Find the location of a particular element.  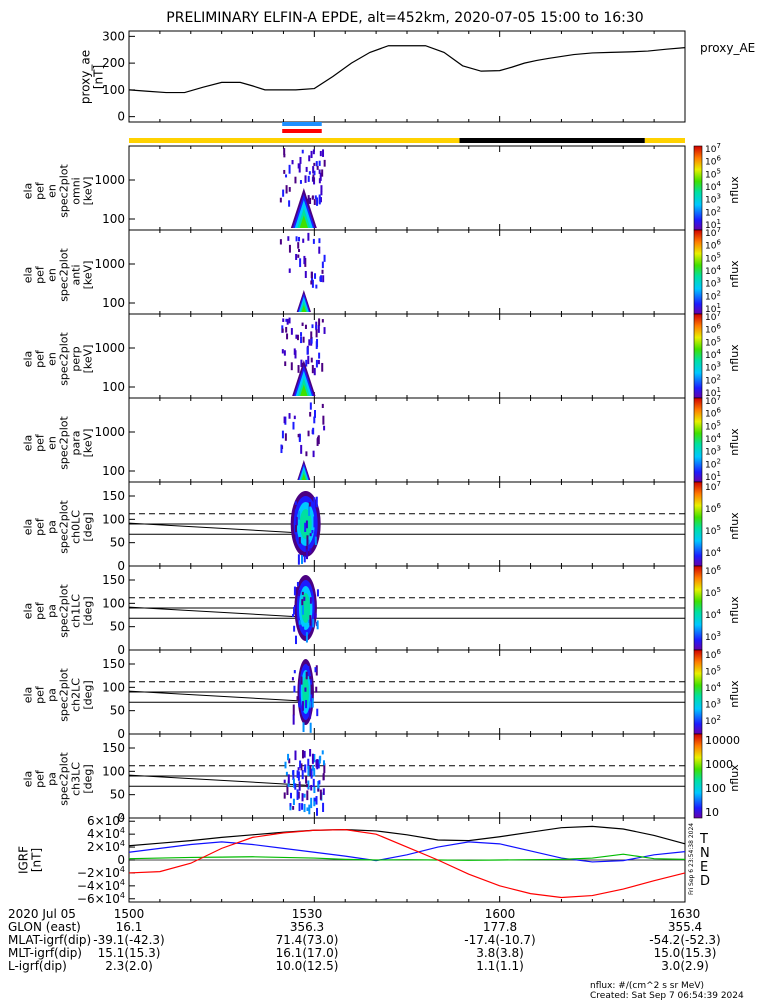

y-axis-label-line: para is located at coordinates (76, 443).